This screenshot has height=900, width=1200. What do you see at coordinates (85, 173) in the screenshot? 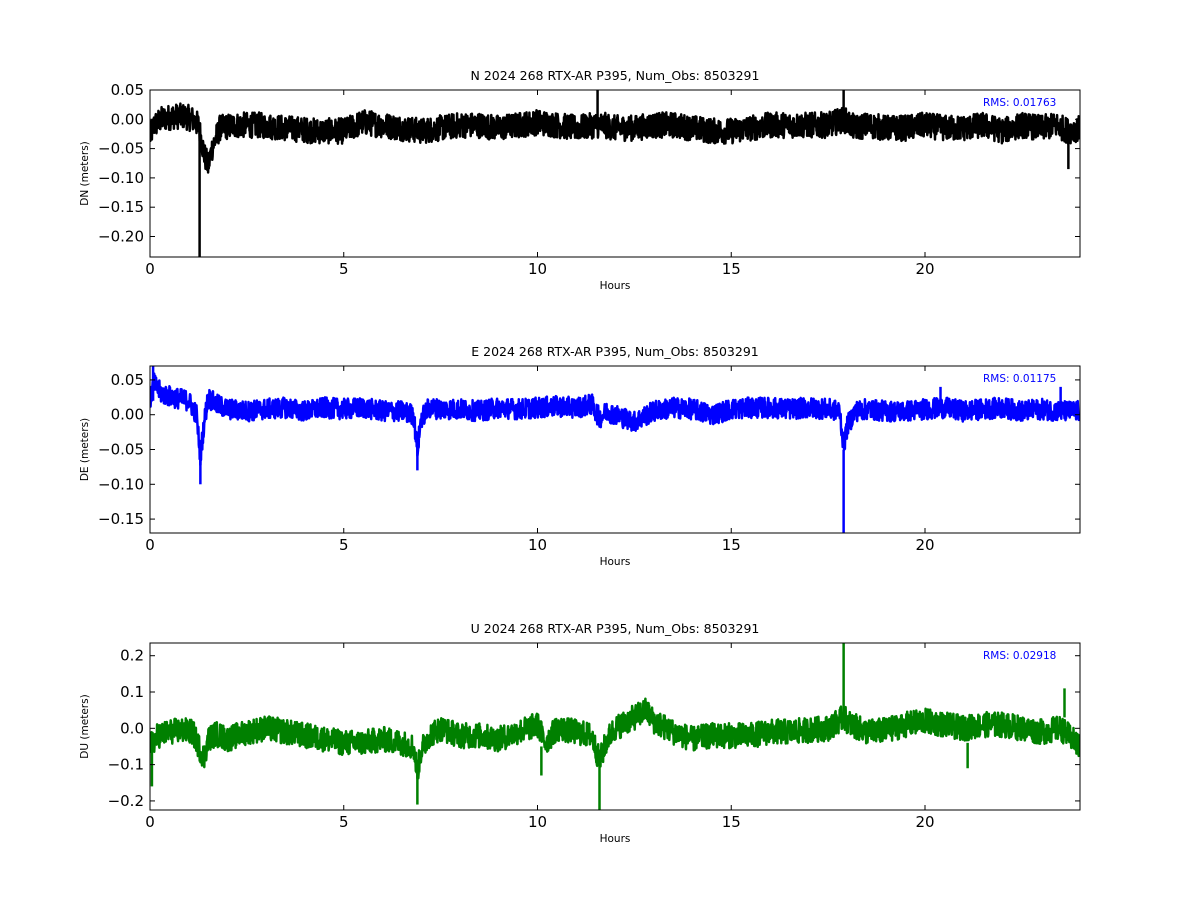
I see `north-y-axis-label: DN (meters)` at bounding box center [85, 173].